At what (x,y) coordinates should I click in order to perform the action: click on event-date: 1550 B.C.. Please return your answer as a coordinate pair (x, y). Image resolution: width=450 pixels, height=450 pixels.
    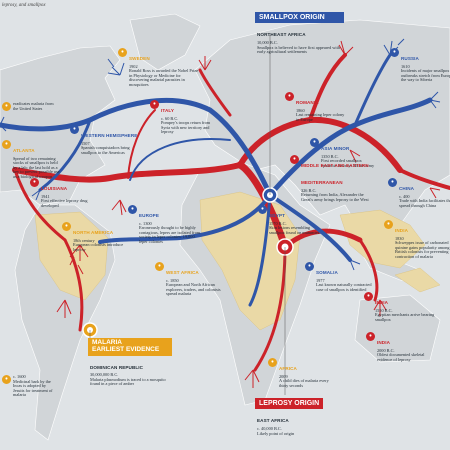
    Looking at the image, I should click on (384, 310).